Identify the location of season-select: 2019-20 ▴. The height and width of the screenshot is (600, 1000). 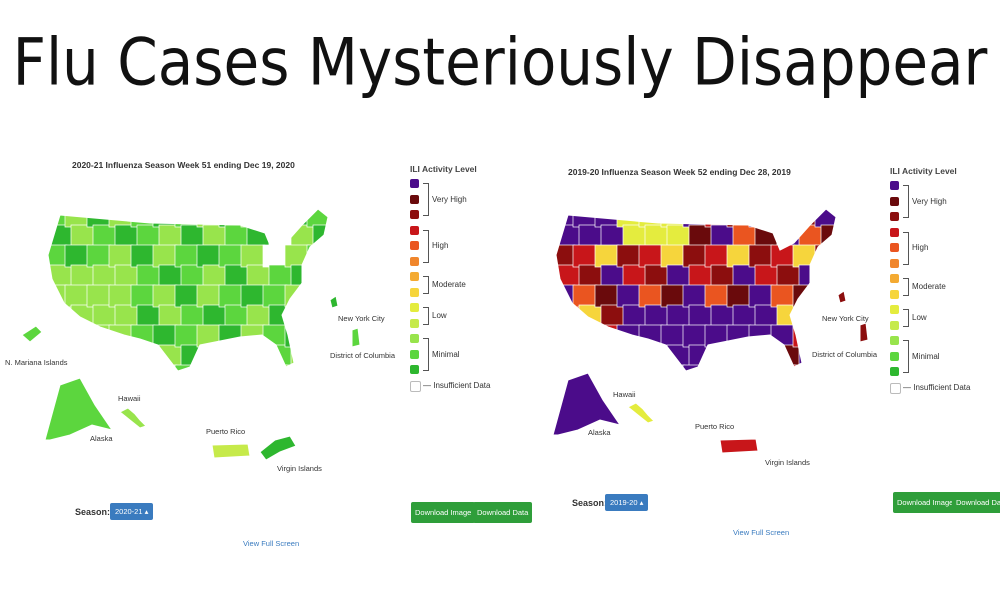
(627, 502).